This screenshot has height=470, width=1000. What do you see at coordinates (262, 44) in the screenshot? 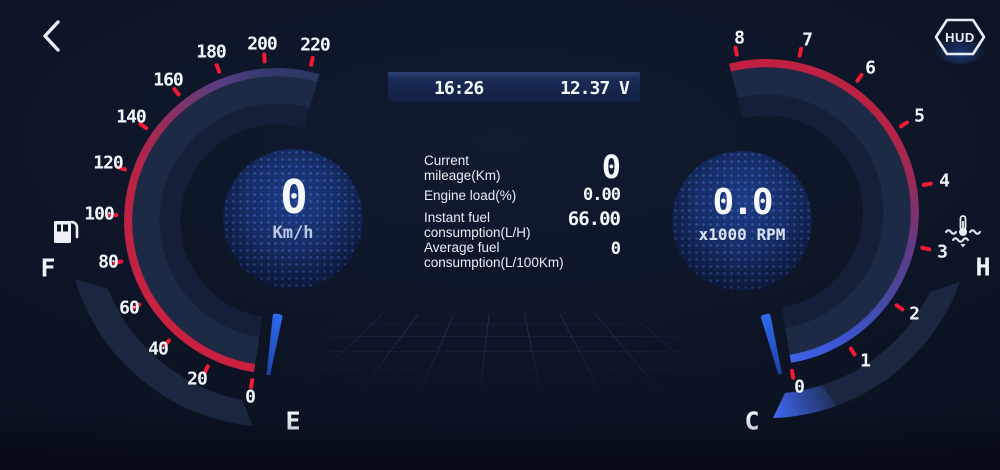
I see `speed-tick-label: 200` at bounding box center [262, 44].